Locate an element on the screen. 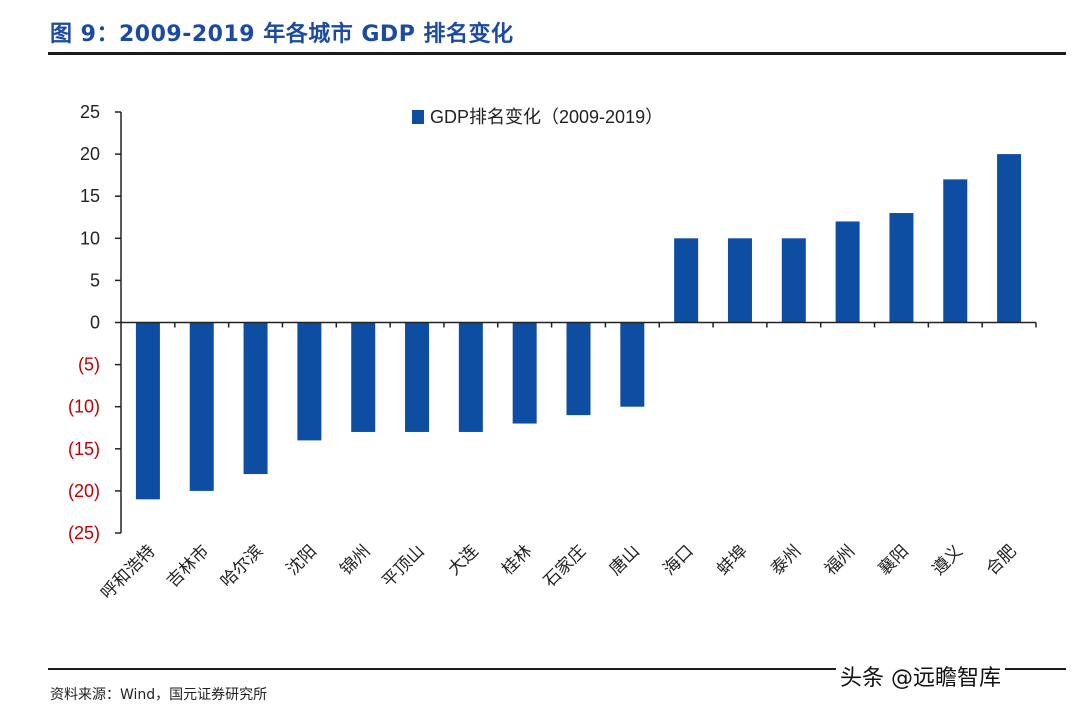  x-category-label: 泰州 is located at coordinates (785, 559).